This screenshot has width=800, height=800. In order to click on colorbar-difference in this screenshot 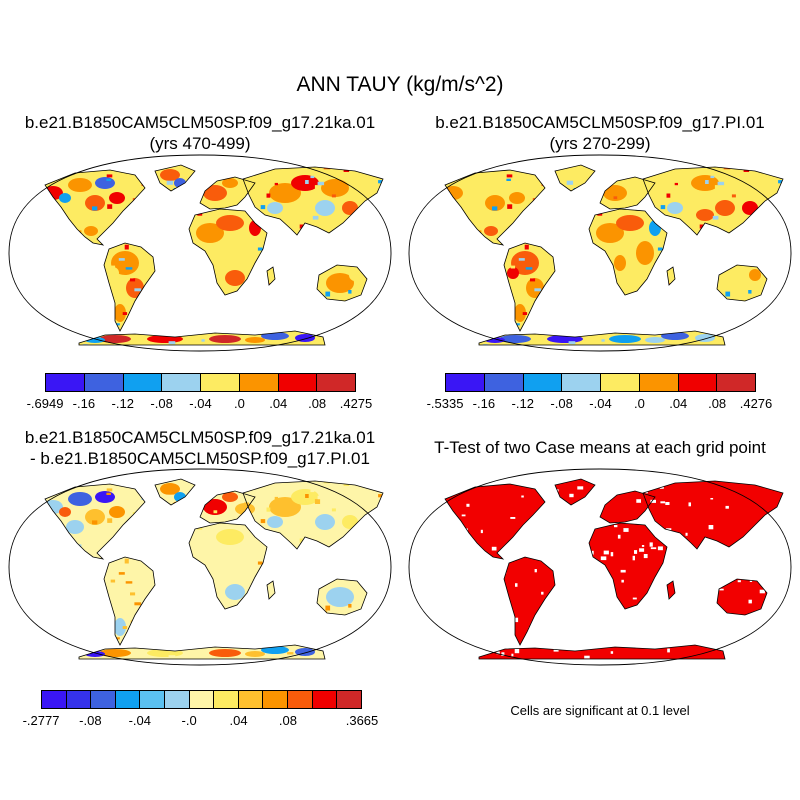, I will do `click(201, 699)`.